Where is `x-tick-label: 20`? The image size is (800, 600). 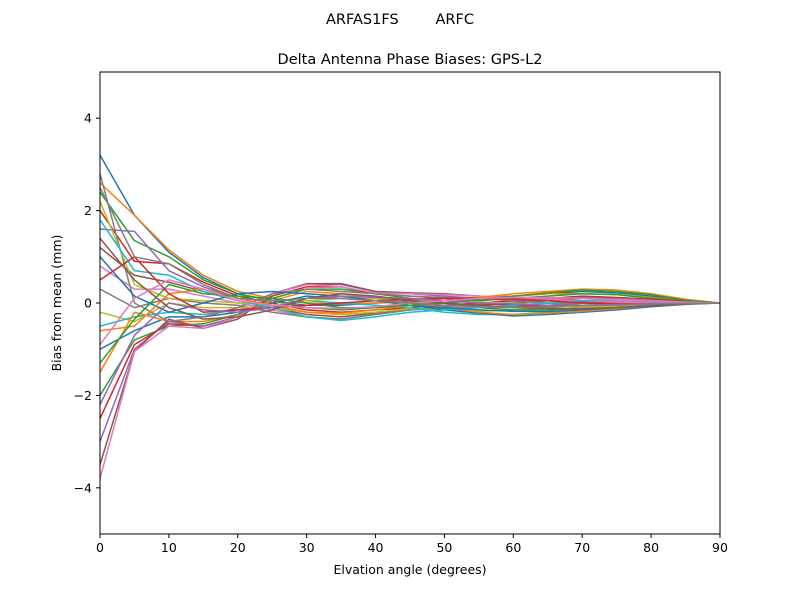
x-tick-label: 20 is located at coordinates (238, 547).